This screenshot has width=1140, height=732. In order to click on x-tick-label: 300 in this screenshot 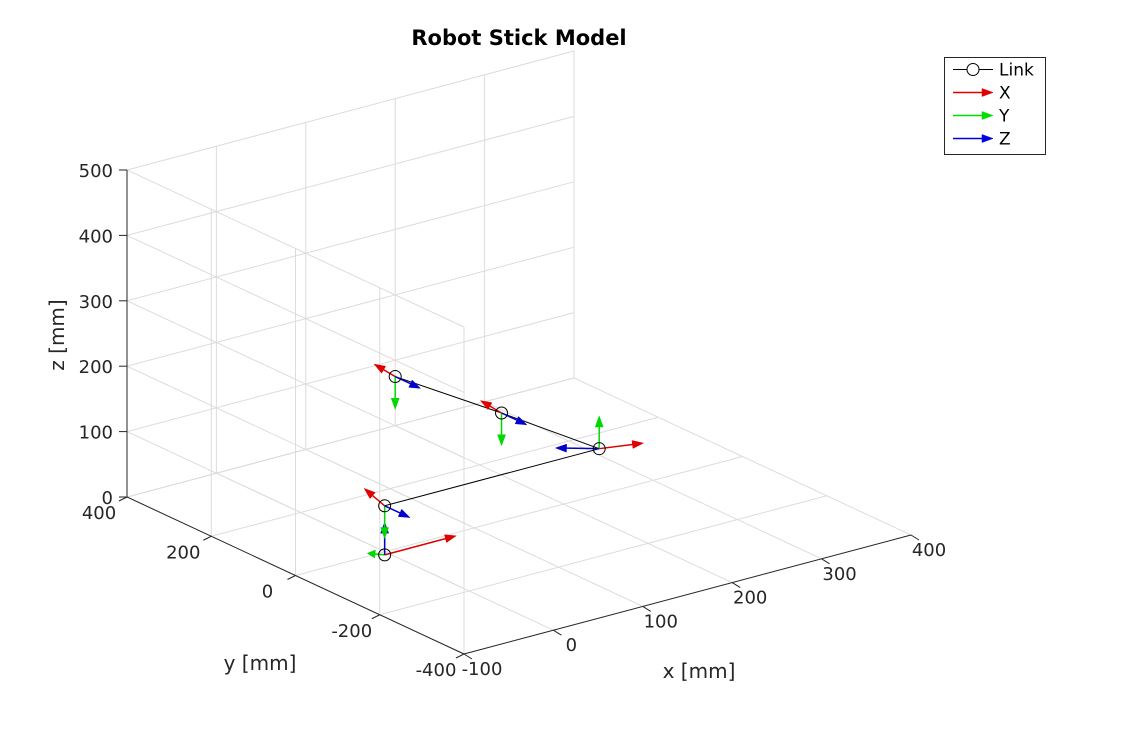, I will do `click(839, 574)`.